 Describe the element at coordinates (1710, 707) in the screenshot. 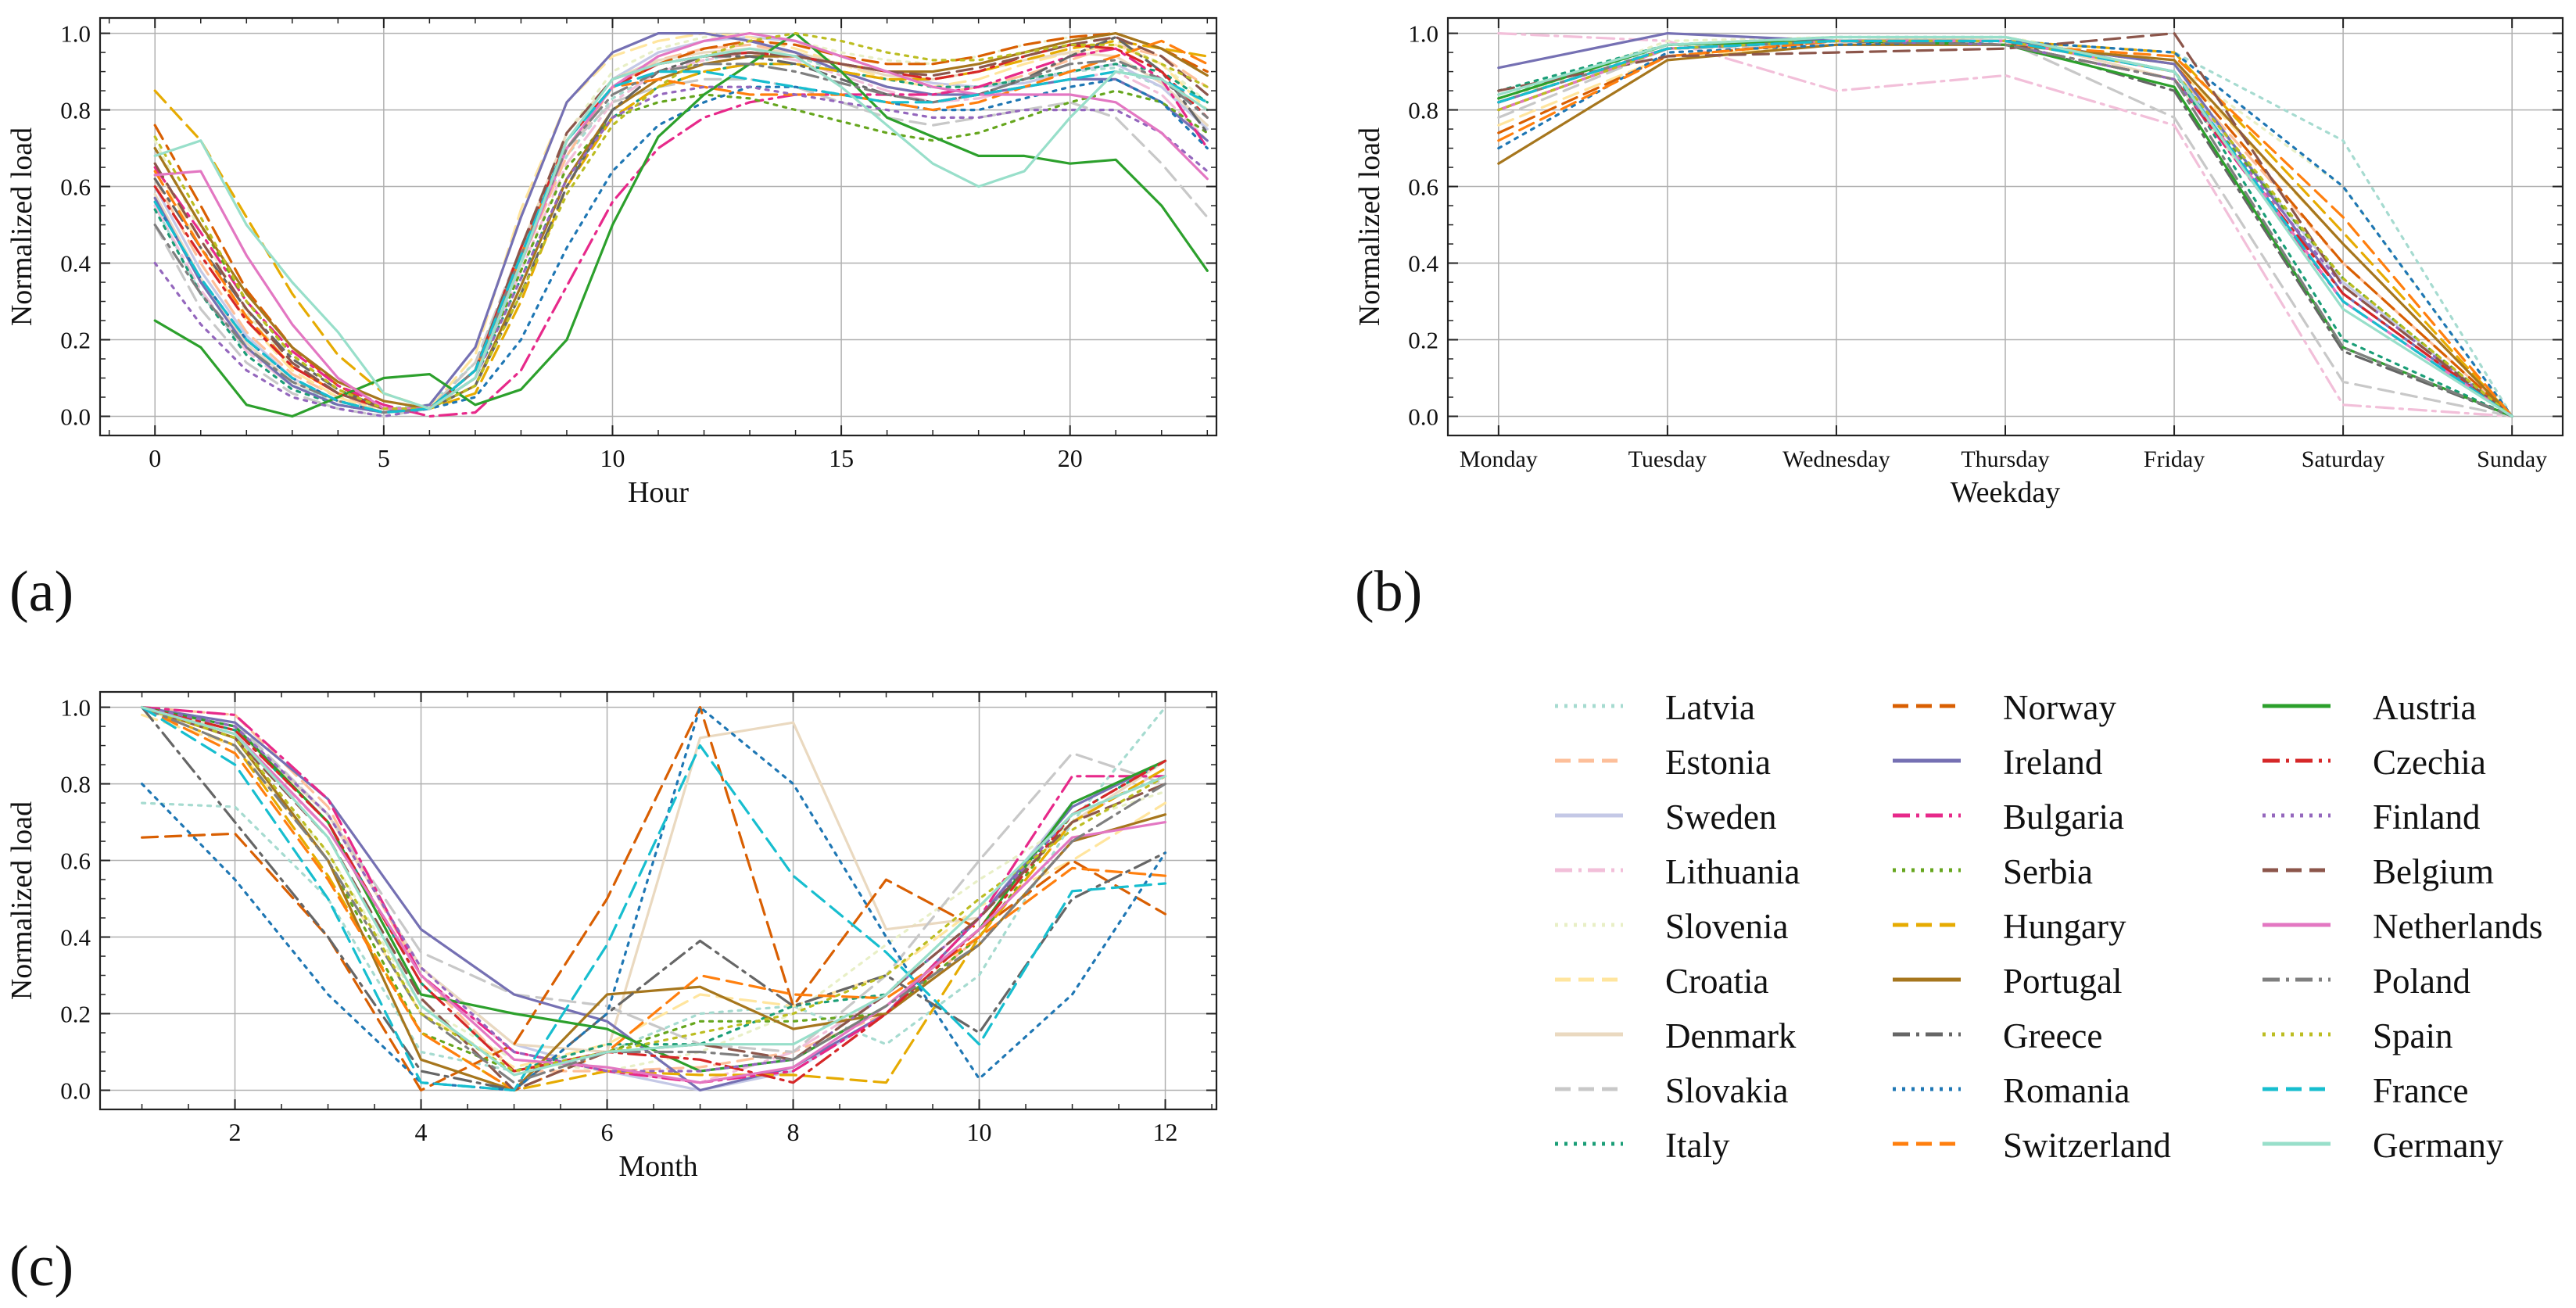

I see `legend-label: Latvia` at that location.